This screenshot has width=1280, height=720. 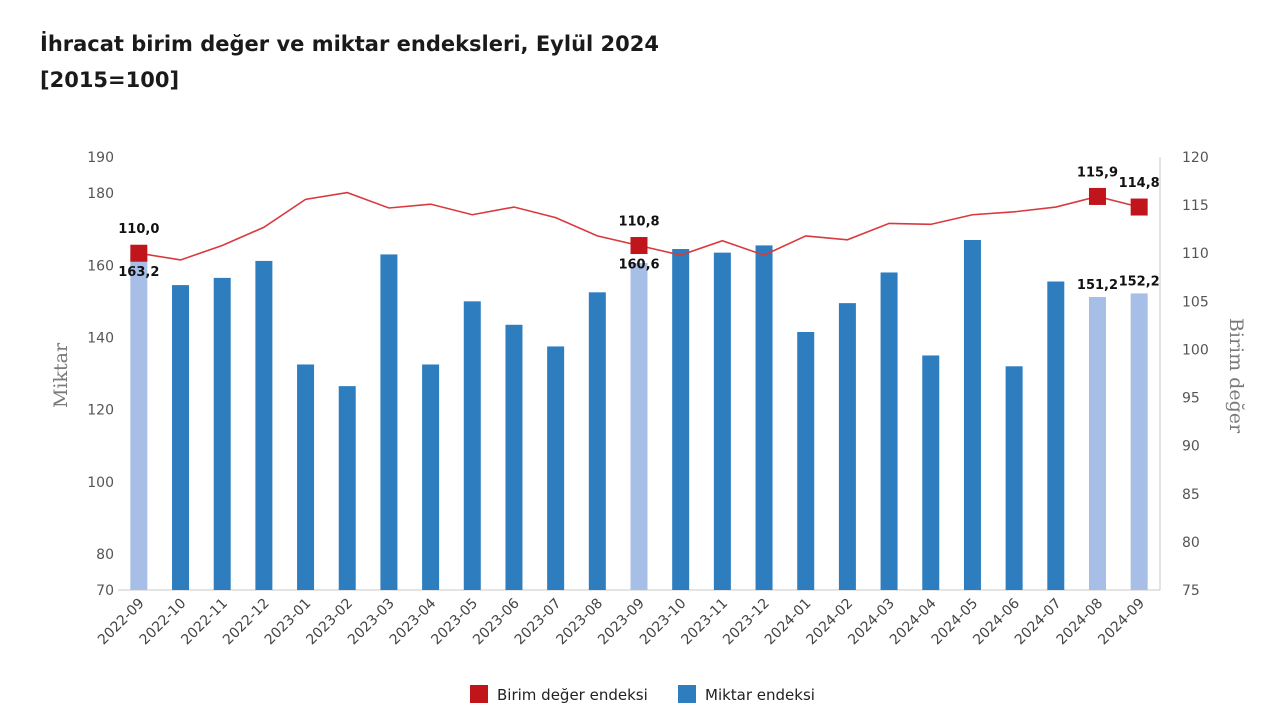 I want to click on y-left-tick-label: 180, so click(x=100, y=194).